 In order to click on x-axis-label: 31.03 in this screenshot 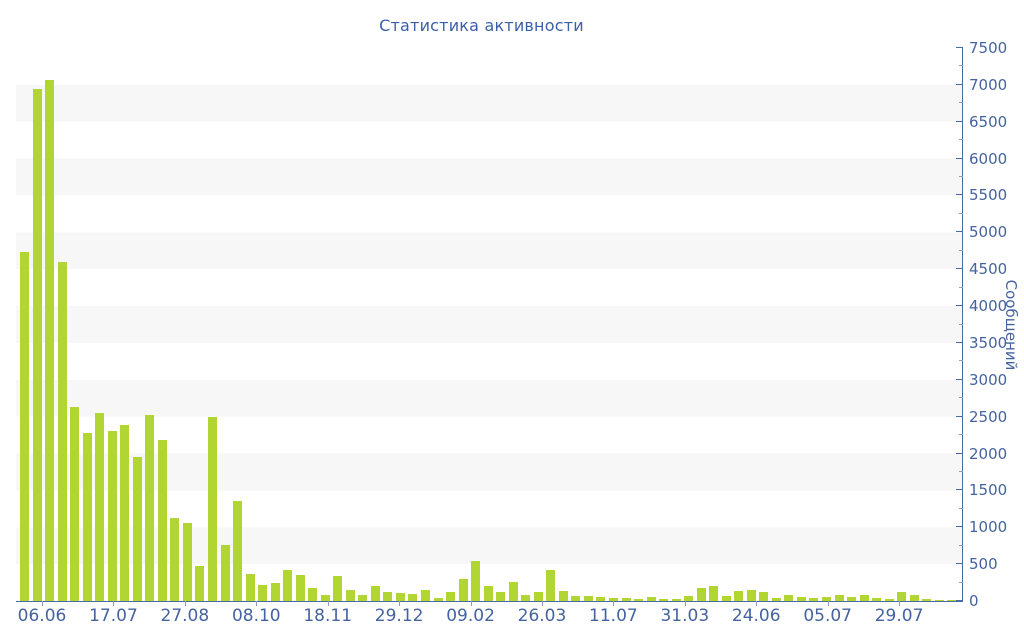, I will do `click(685, 616)`.